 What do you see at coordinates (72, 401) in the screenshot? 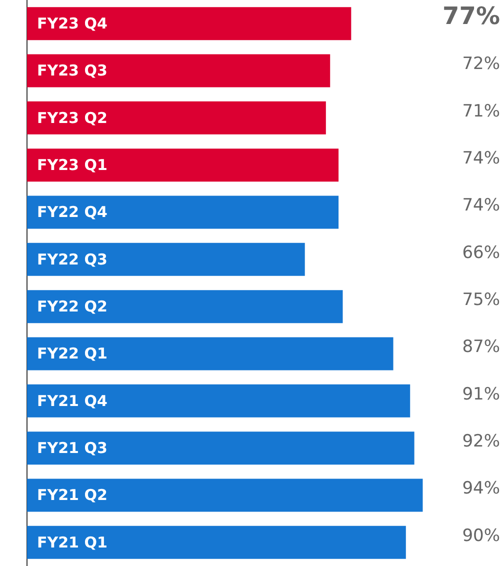
I see `y-tick-label: FY21 Q4` at bounding box center [72, 401].